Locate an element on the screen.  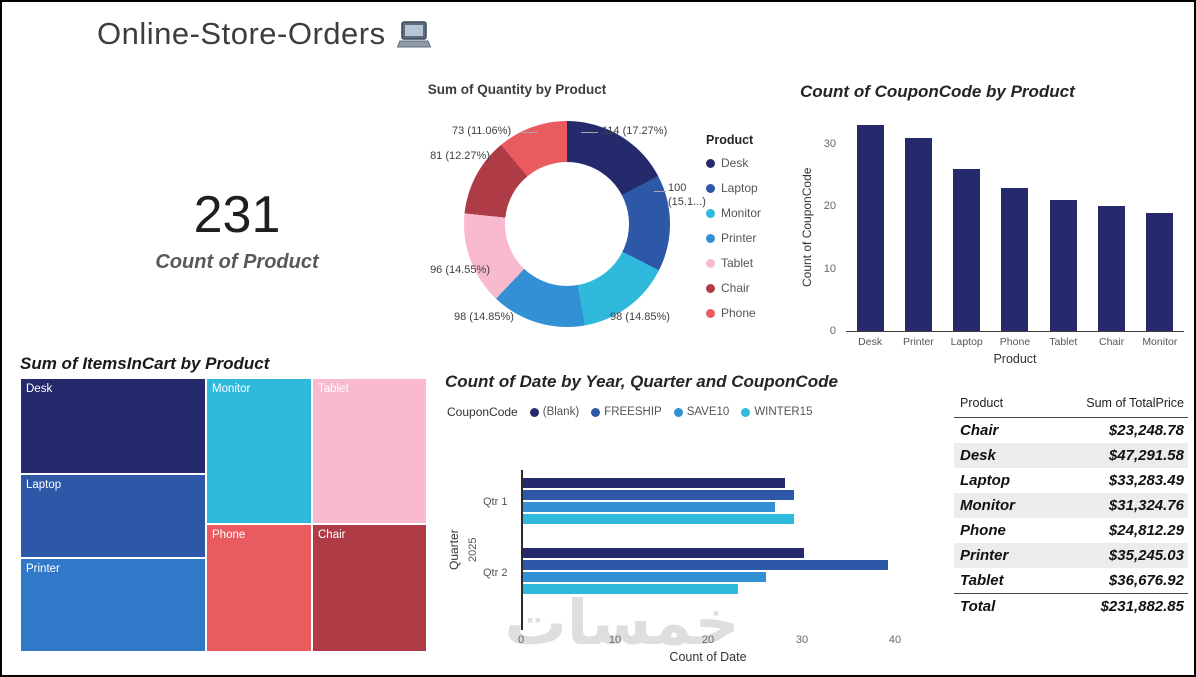
treemap-block-tablet: Tablet is located at coordinates (369, 451).